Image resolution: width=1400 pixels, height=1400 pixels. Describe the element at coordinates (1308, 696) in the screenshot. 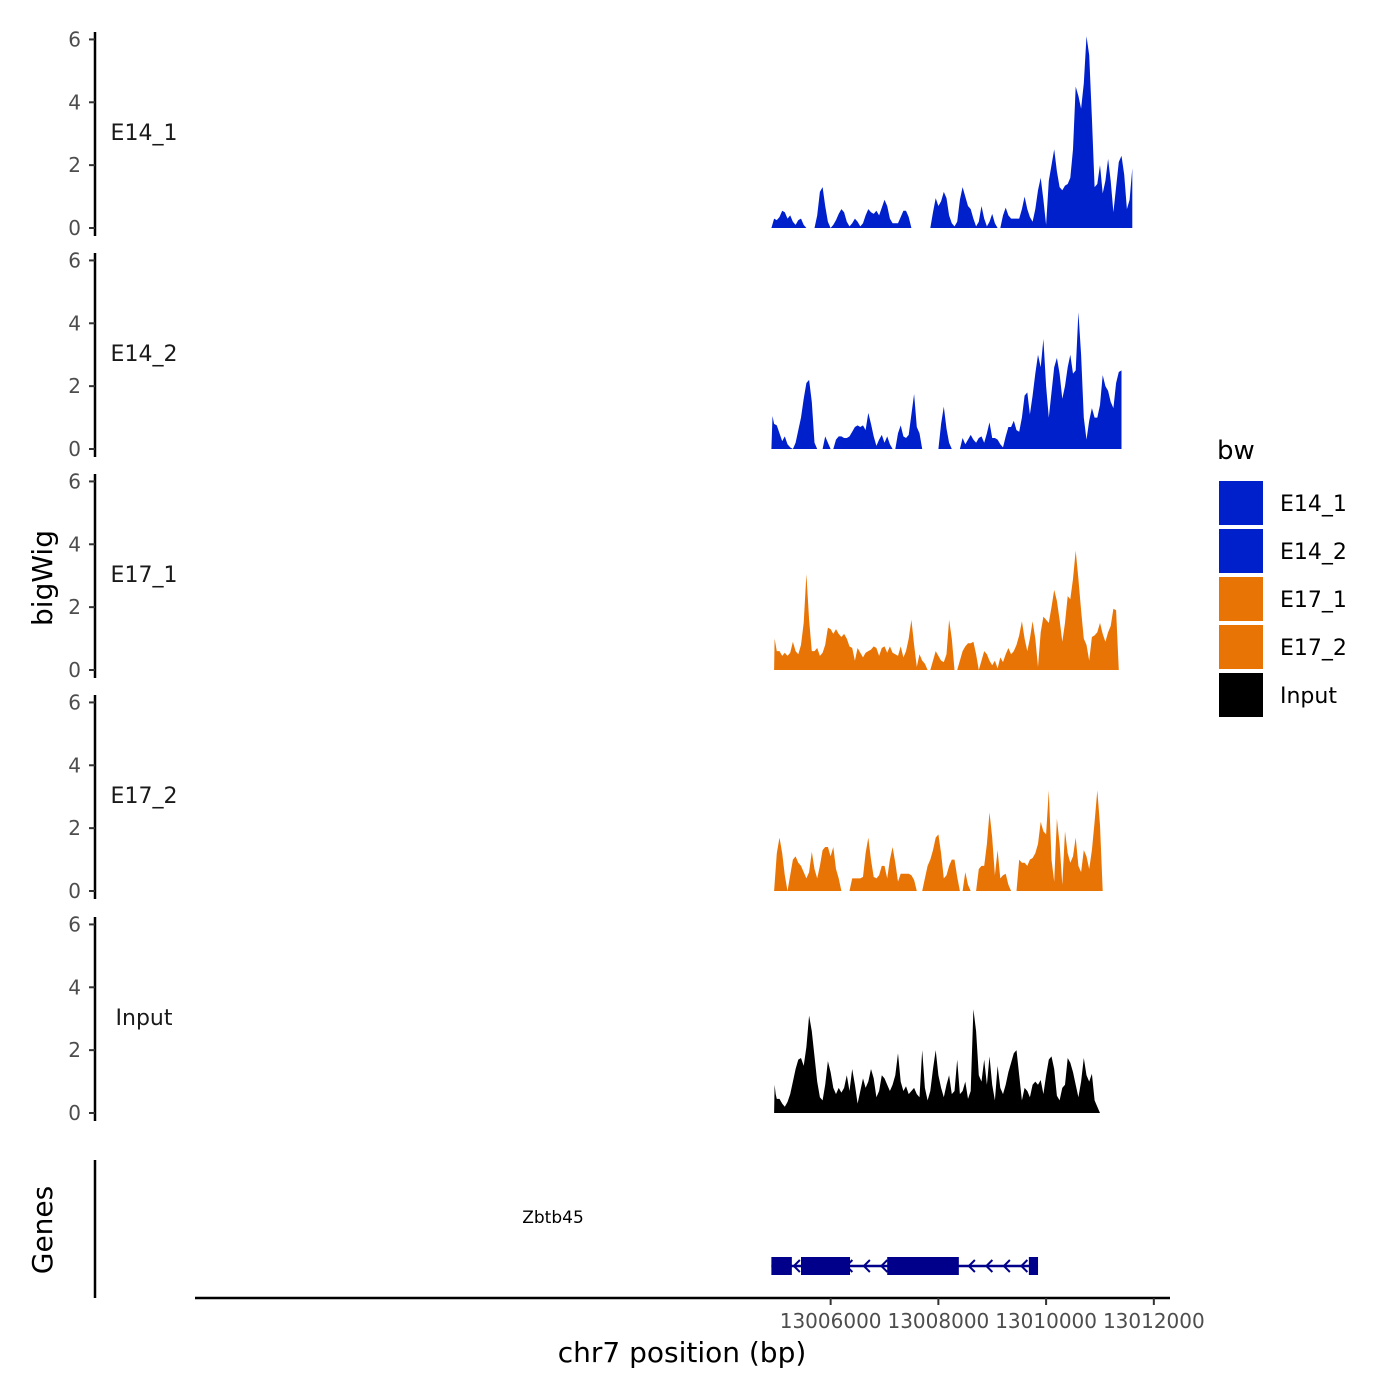

I see `legend-label: Input` at that location.